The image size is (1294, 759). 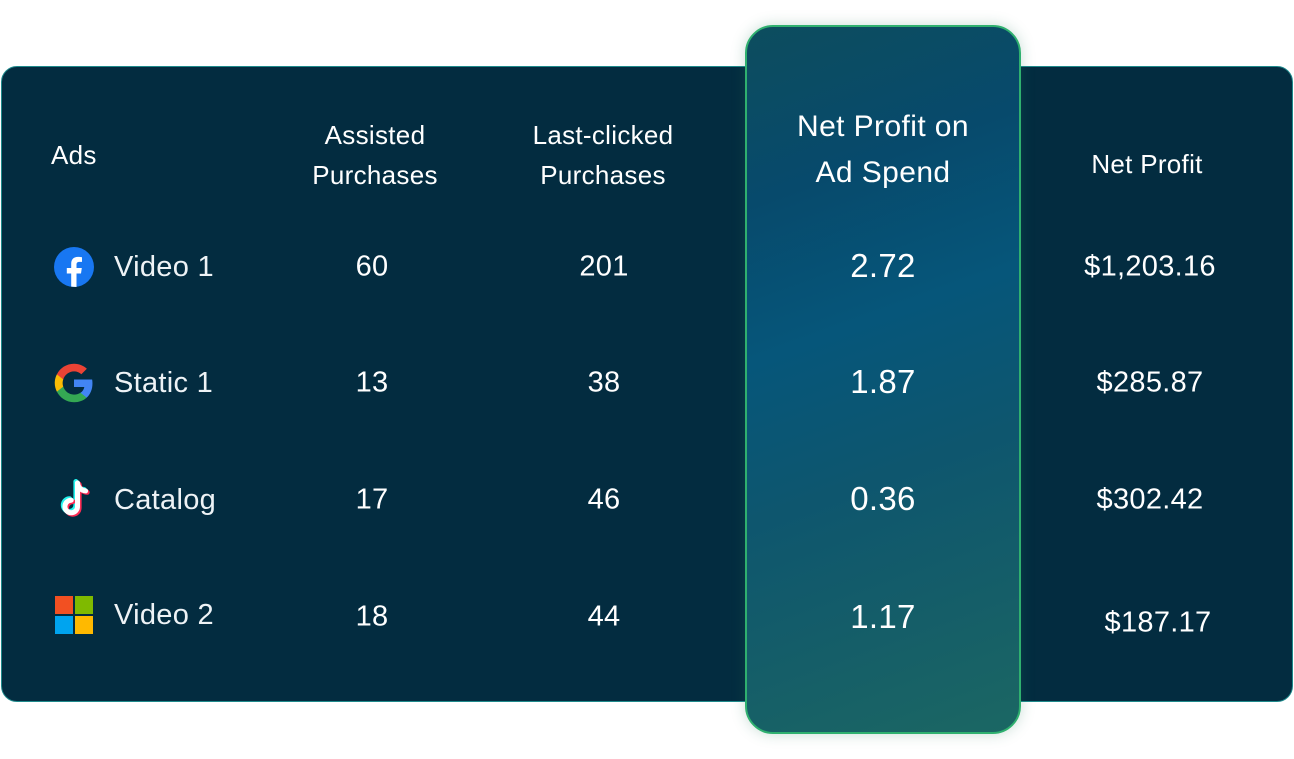 I want to click on header-last-clicked-purchases: Last-clicked Purchases, so click(x=603, y=155).